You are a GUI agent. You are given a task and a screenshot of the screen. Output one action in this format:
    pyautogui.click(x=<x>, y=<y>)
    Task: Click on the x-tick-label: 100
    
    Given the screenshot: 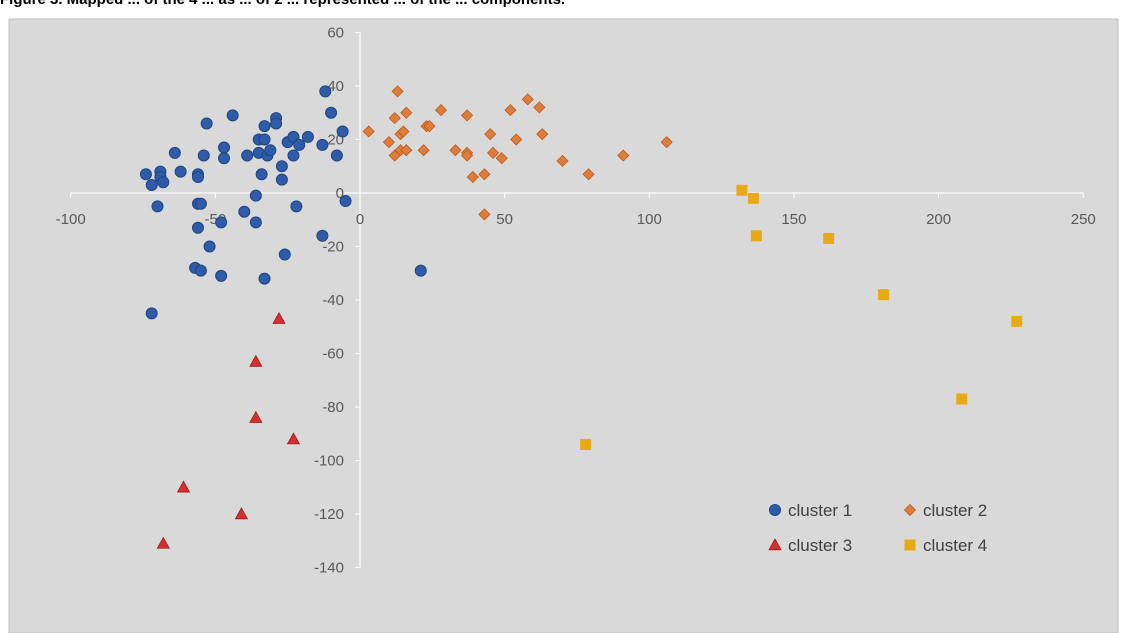 What is the action you would take?
    pyautogui.click(x=649, y=219)
    